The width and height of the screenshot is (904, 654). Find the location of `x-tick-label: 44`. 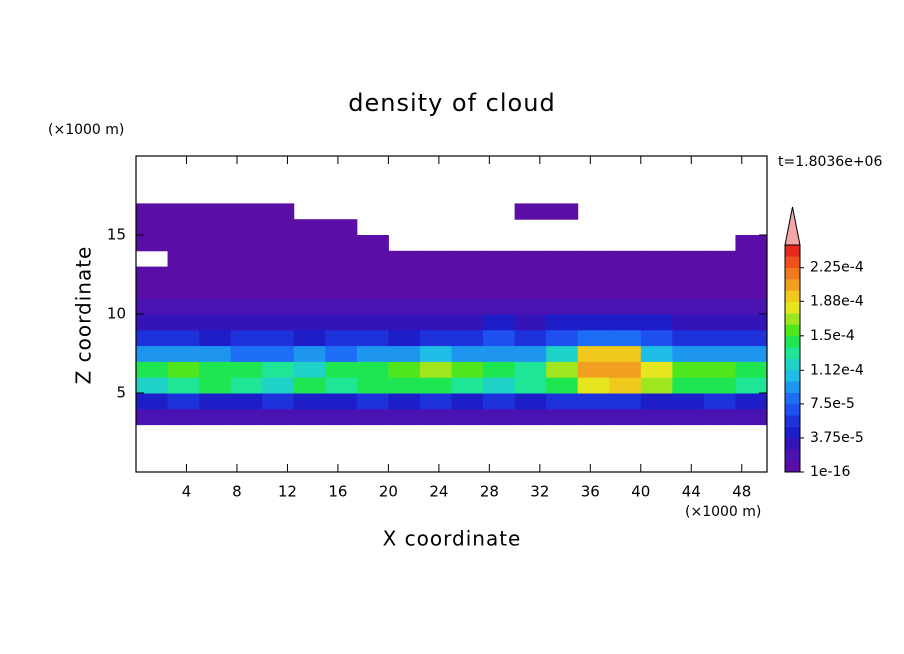

x-tick-label: 44 is located at coordinates (691, 492).